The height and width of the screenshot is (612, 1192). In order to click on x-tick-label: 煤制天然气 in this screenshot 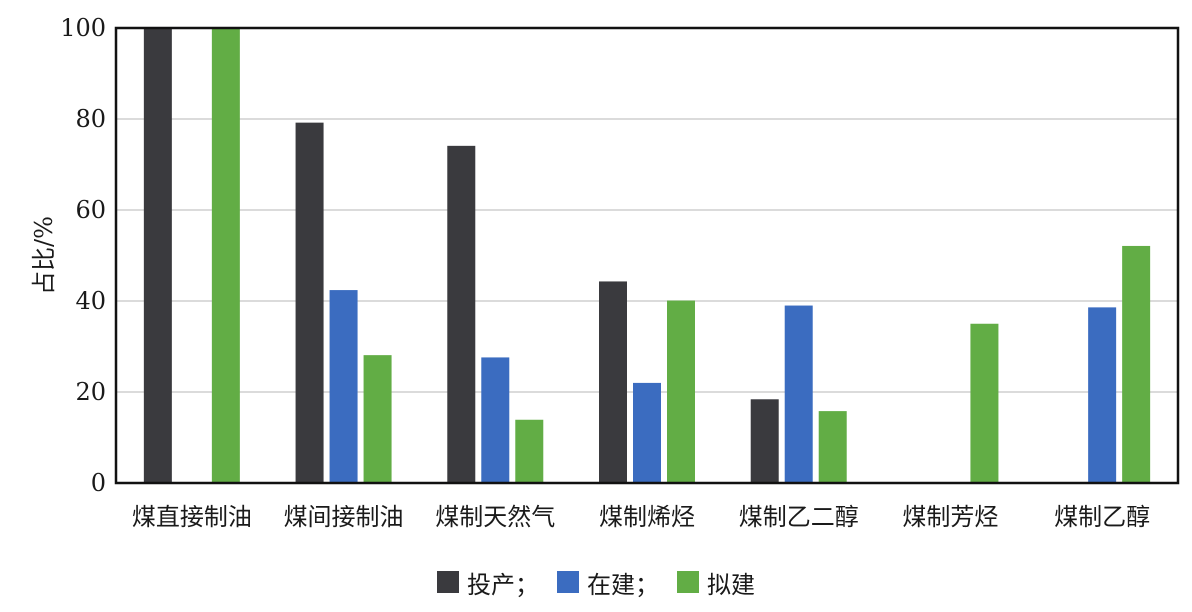, I will do `click(495, 517)`.